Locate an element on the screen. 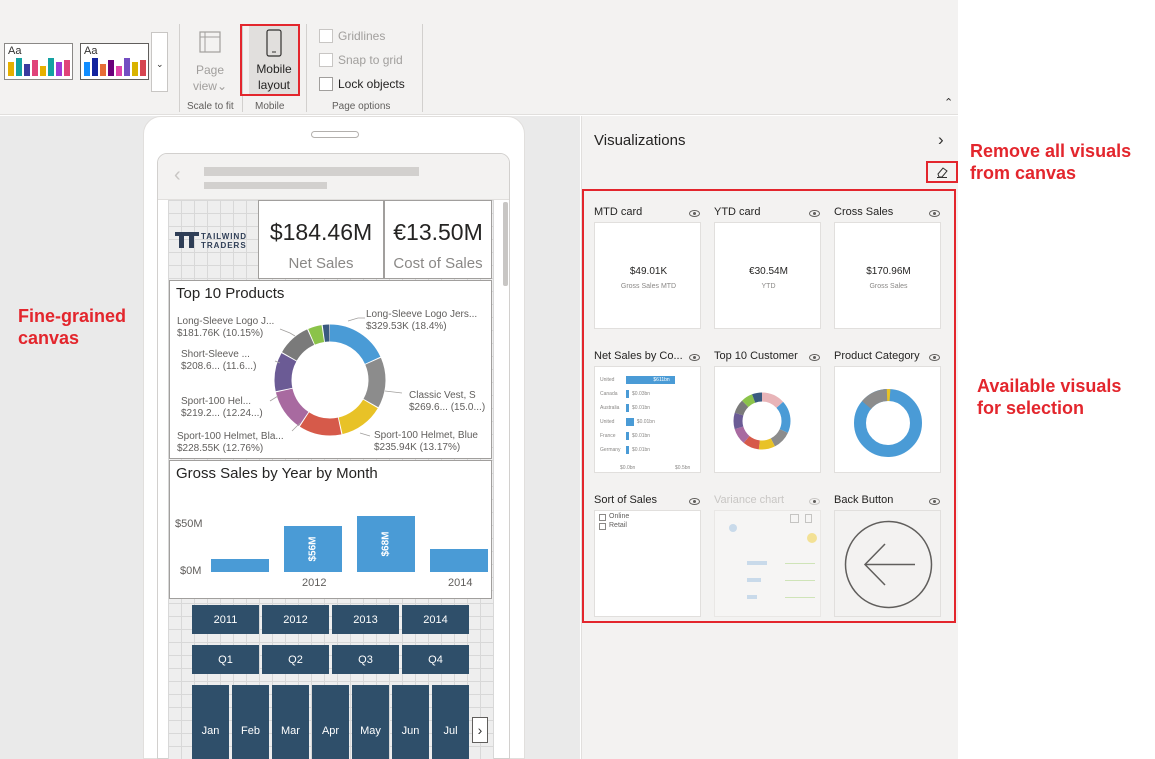 This screenshot has height=759, width=1155. group-label-page-options: Page options is located at coordinates (361, 106).